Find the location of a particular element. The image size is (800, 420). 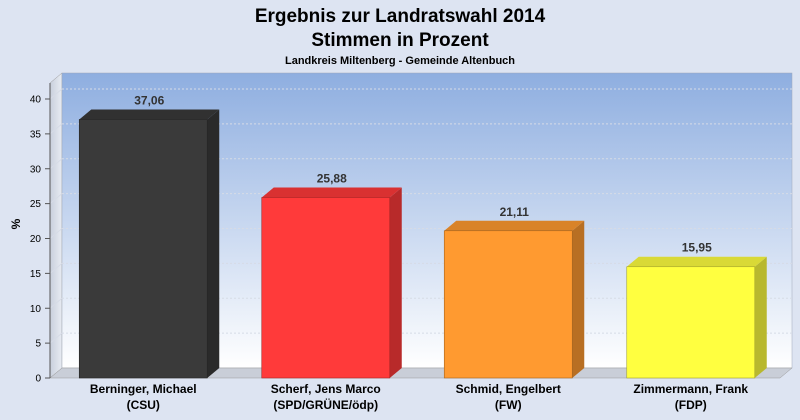

bar-2: 21,11 is located at coordinates (514, 292).